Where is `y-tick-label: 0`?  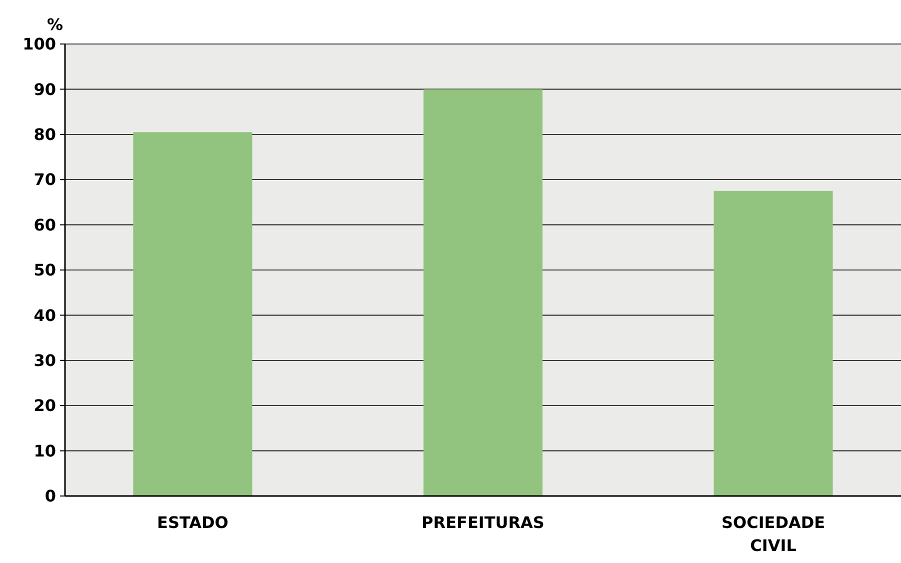
y-tick-label: 0 is located at coordinates (50, 496).